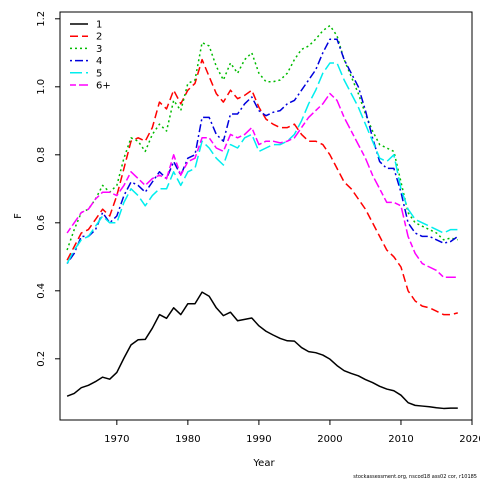 This screenshot has height=480, width=480. I want to click on x-tick-label: 2010, so click(400, 439).